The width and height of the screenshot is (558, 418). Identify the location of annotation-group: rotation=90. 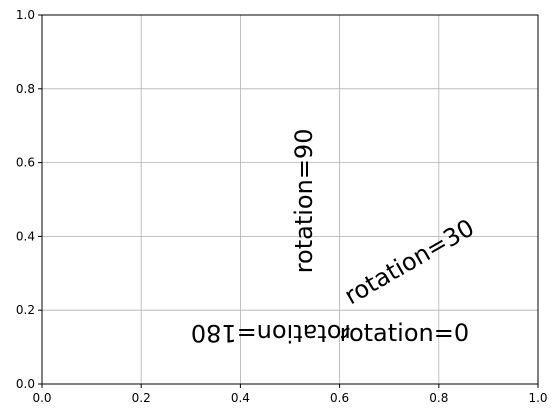
(304, 201).